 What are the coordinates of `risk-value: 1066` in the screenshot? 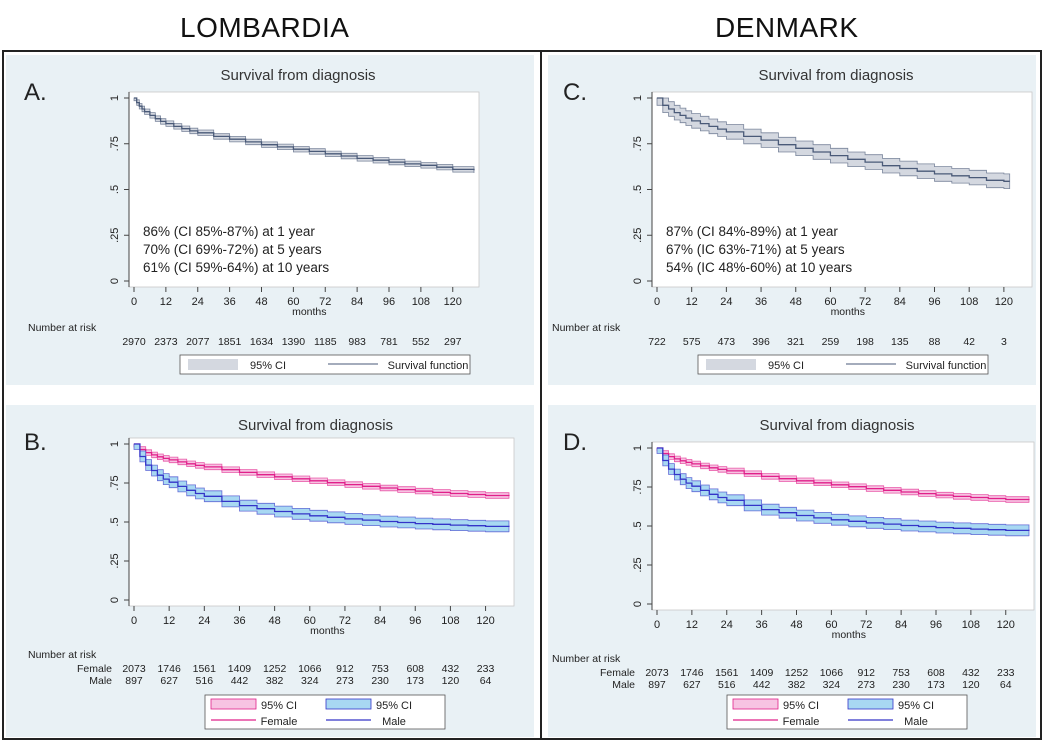 It's located at (310, 669).